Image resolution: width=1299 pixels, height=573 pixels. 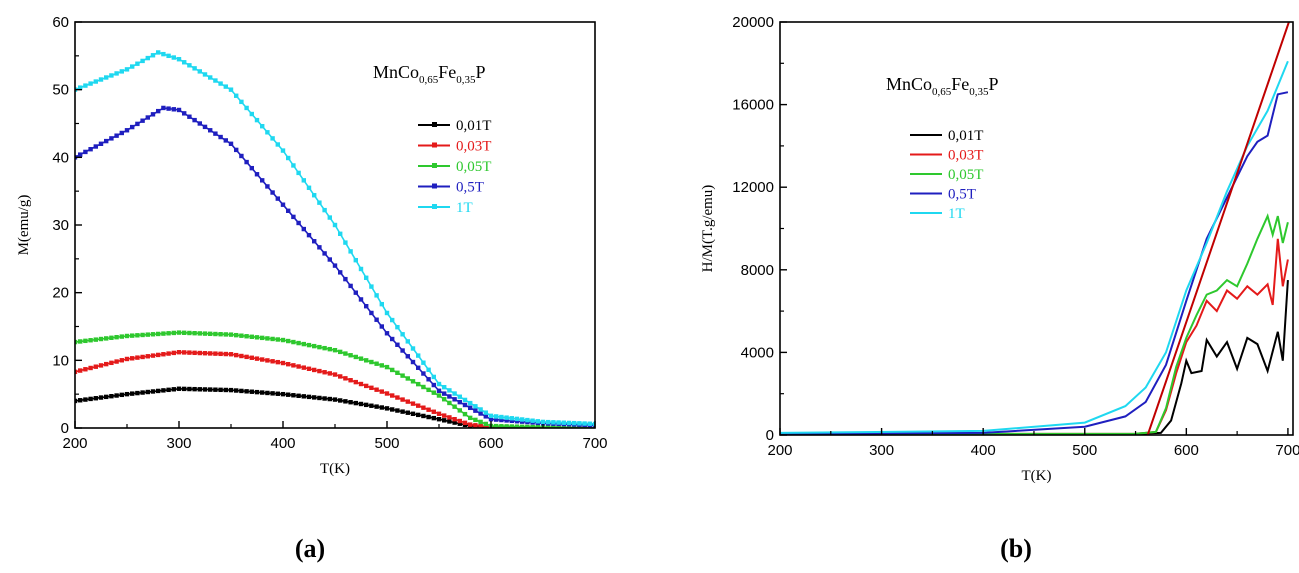 What do you see at coordinates (65, 428) in the screenshot?
I see `y-tick-label: 0` at bounding box center [65, 428].